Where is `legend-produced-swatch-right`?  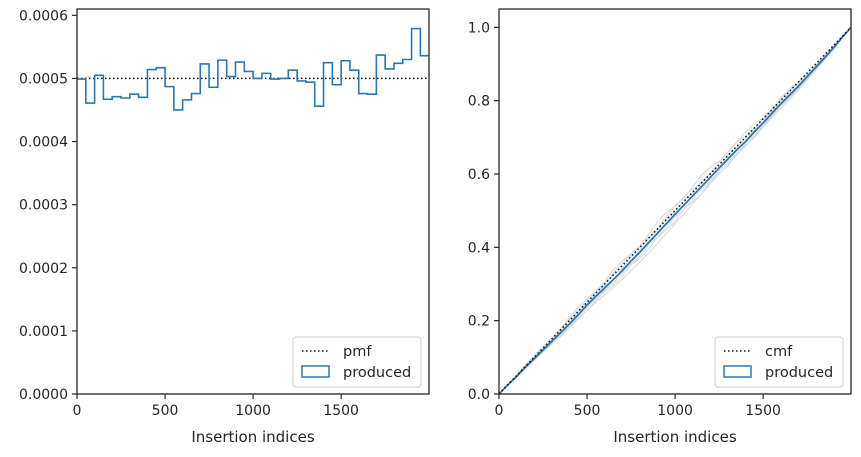 legend-produced-swatch-right is located at coordinates (737, 371).